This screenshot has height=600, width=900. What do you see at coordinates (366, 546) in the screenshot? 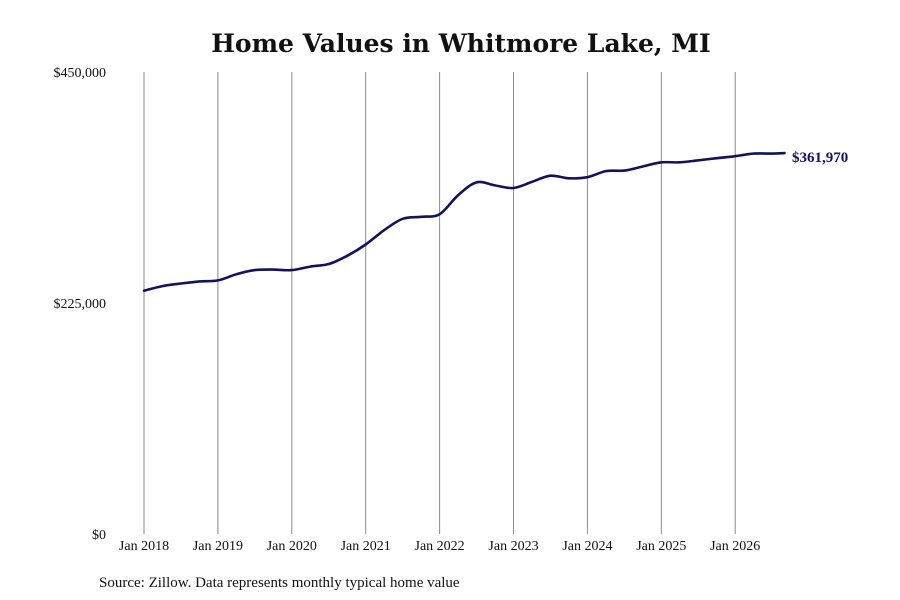
I see `x-tick-label: Jan 2021` at bounding box center [366, 546].